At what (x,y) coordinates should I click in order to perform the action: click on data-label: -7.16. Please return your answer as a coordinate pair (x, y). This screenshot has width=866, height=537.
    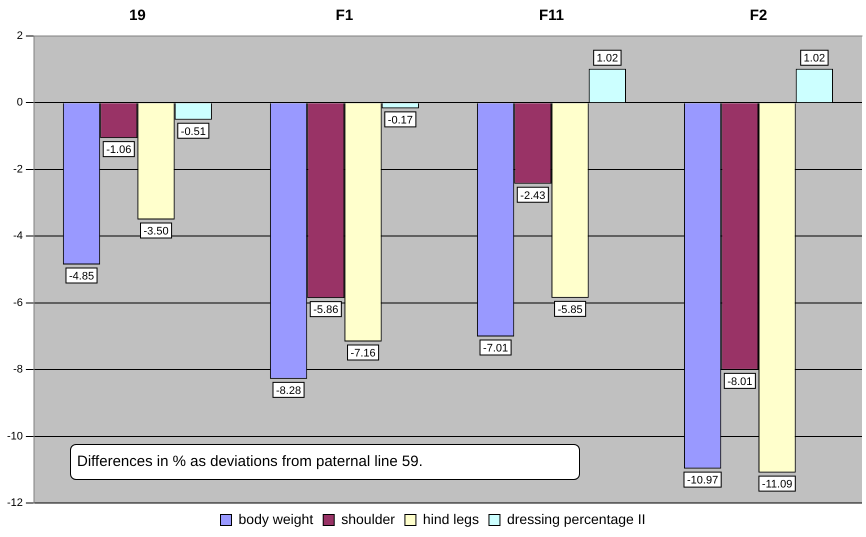
    Looking at the image, I should click on (363, 354).